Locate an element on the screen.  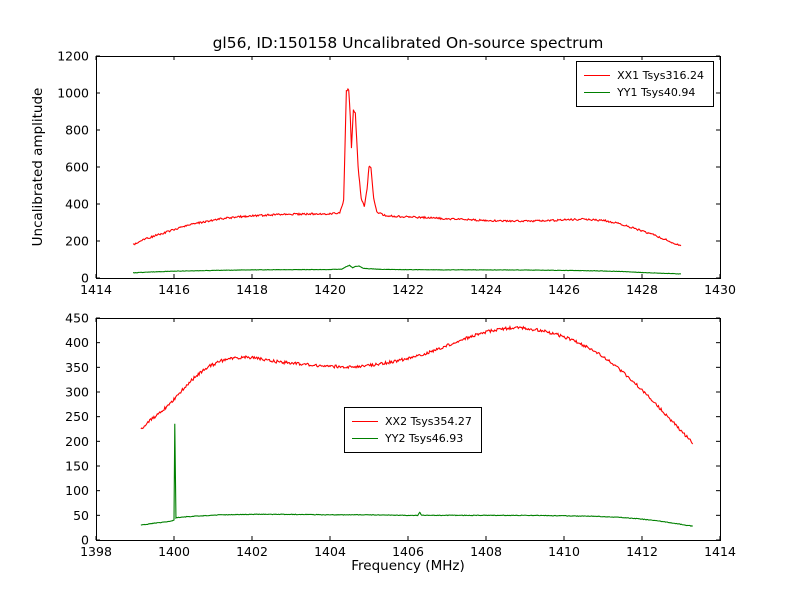
legend-entry-xx2: XX2 Tsys354.27 is located at coordinates (412, 421).